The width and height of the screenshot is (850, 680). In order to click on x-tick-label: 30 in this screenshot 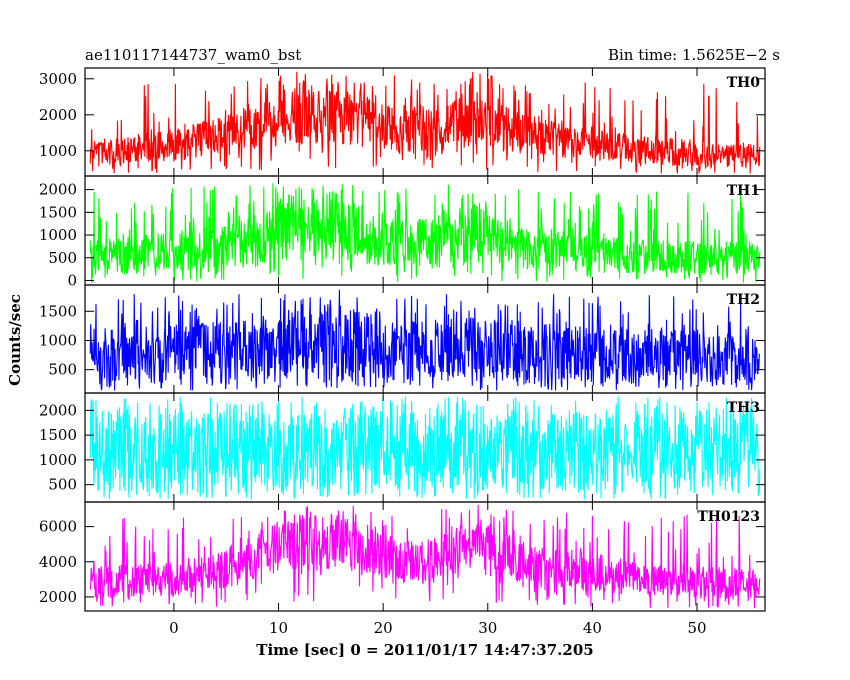, I will do `click(487, 628)`.